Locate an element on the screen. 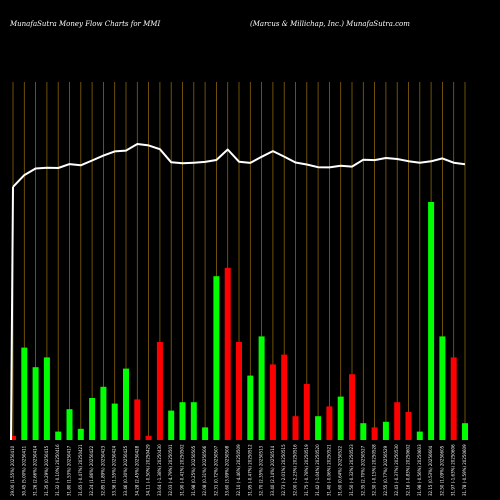 The image size is (500, 500). x-tick-label: 32.73 (-2.01%) 20250515 is located at coordinates (283, 470).